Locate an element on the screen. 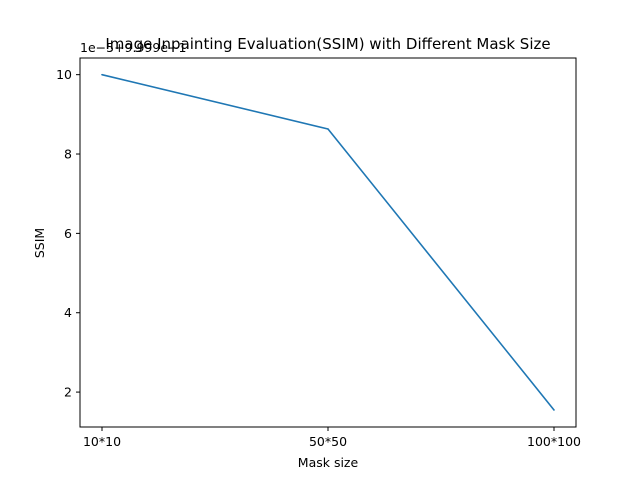 The width and height of the screenshot is (640, 480). y-axis: 2 4 6 8 10 is located at coordinates (68, 233).